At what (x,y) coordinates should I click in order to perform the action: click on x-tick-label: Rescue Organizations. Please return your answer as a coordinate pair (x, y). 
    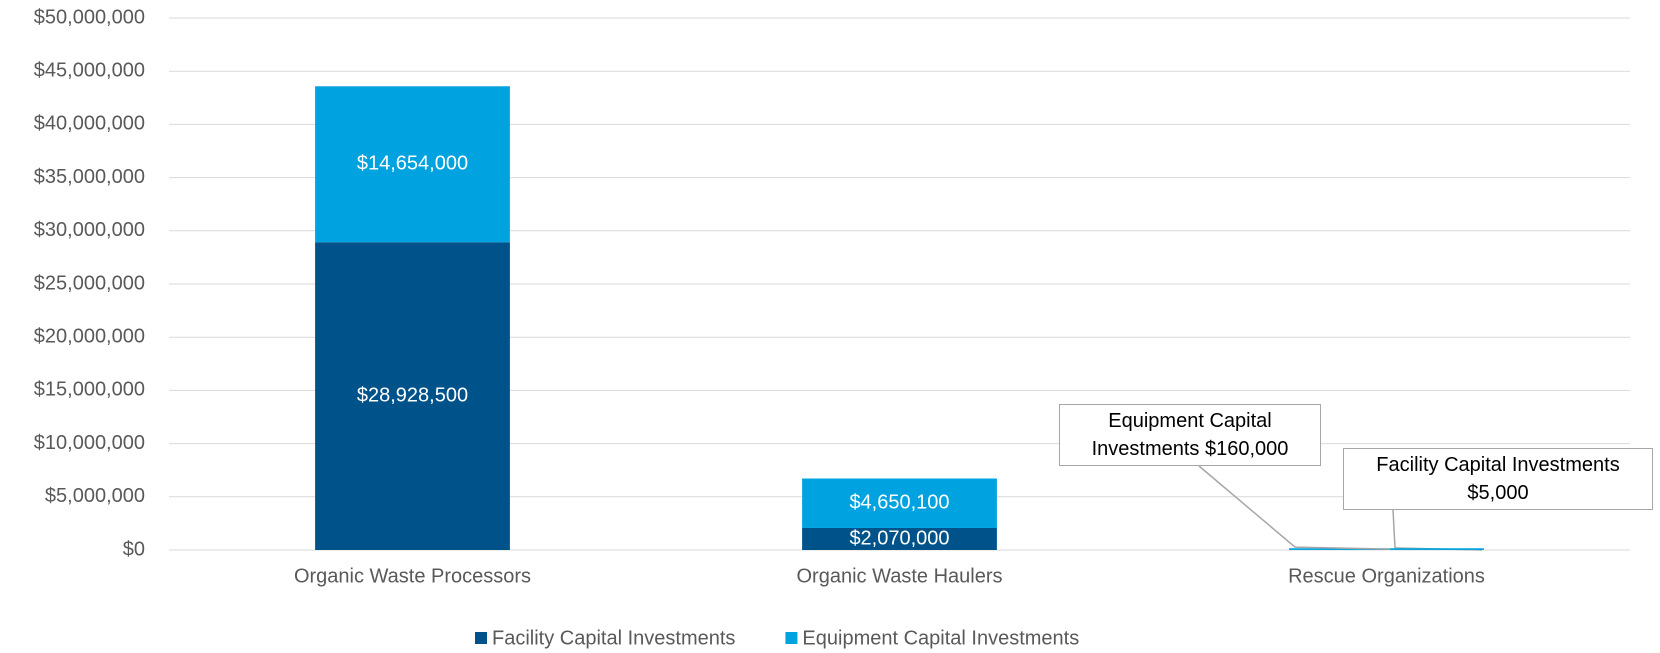
    Looking at the image, I should click on (1386, 576).